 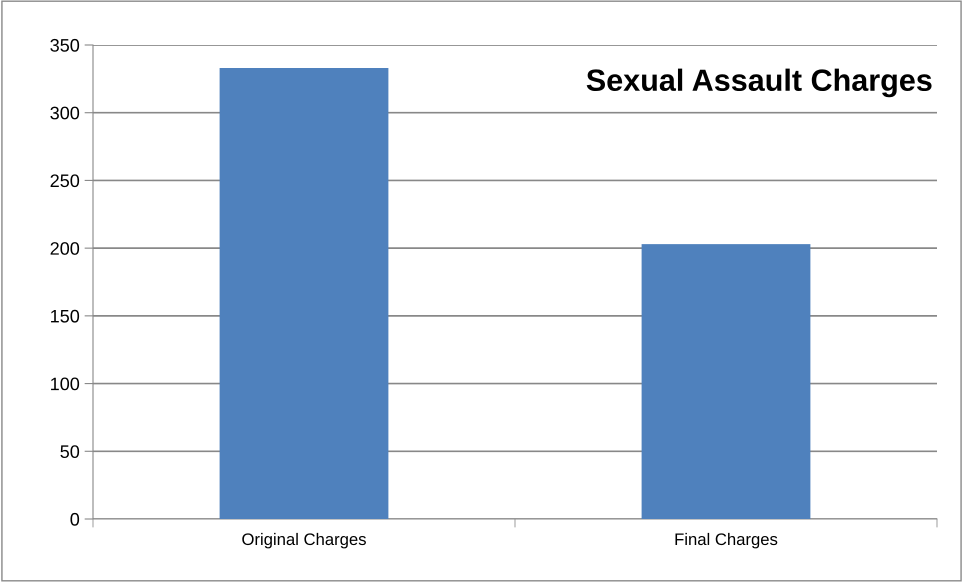 I want to click on y-tick-label: 150, so click(x=65, y=316).